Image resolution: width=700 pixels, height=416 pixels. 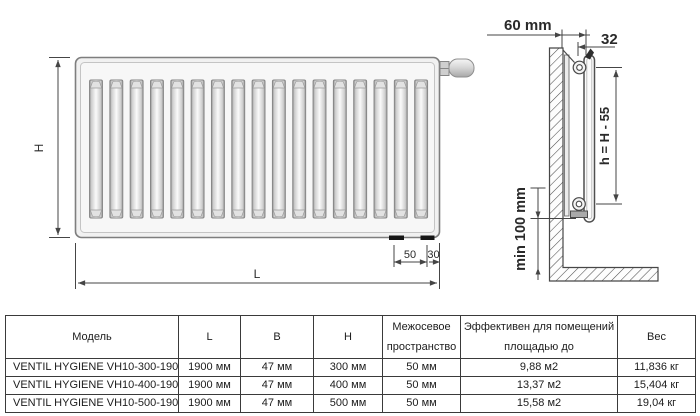 I want to click on floor-clearance-label: min 100 mm, so click(x=521, y=229).